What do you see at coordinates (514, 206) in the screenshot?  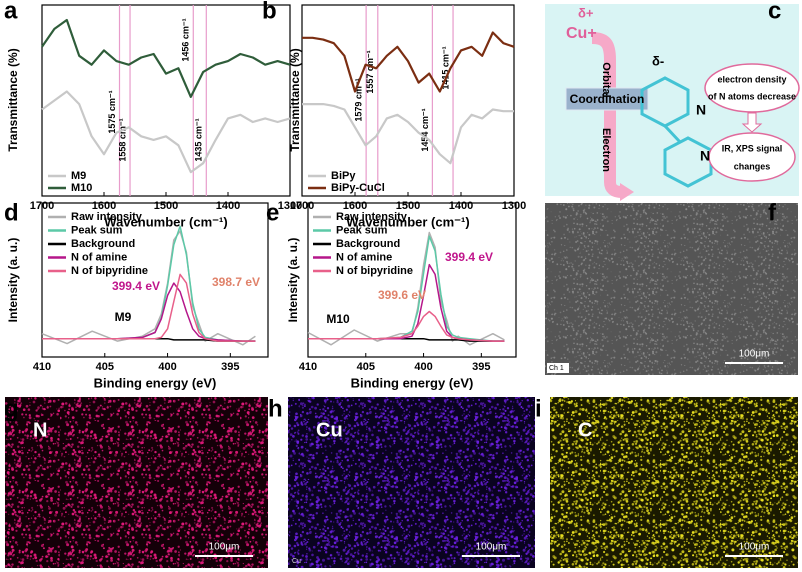 I see `x-tick-label: 1300` at bounding box center [514, 206].